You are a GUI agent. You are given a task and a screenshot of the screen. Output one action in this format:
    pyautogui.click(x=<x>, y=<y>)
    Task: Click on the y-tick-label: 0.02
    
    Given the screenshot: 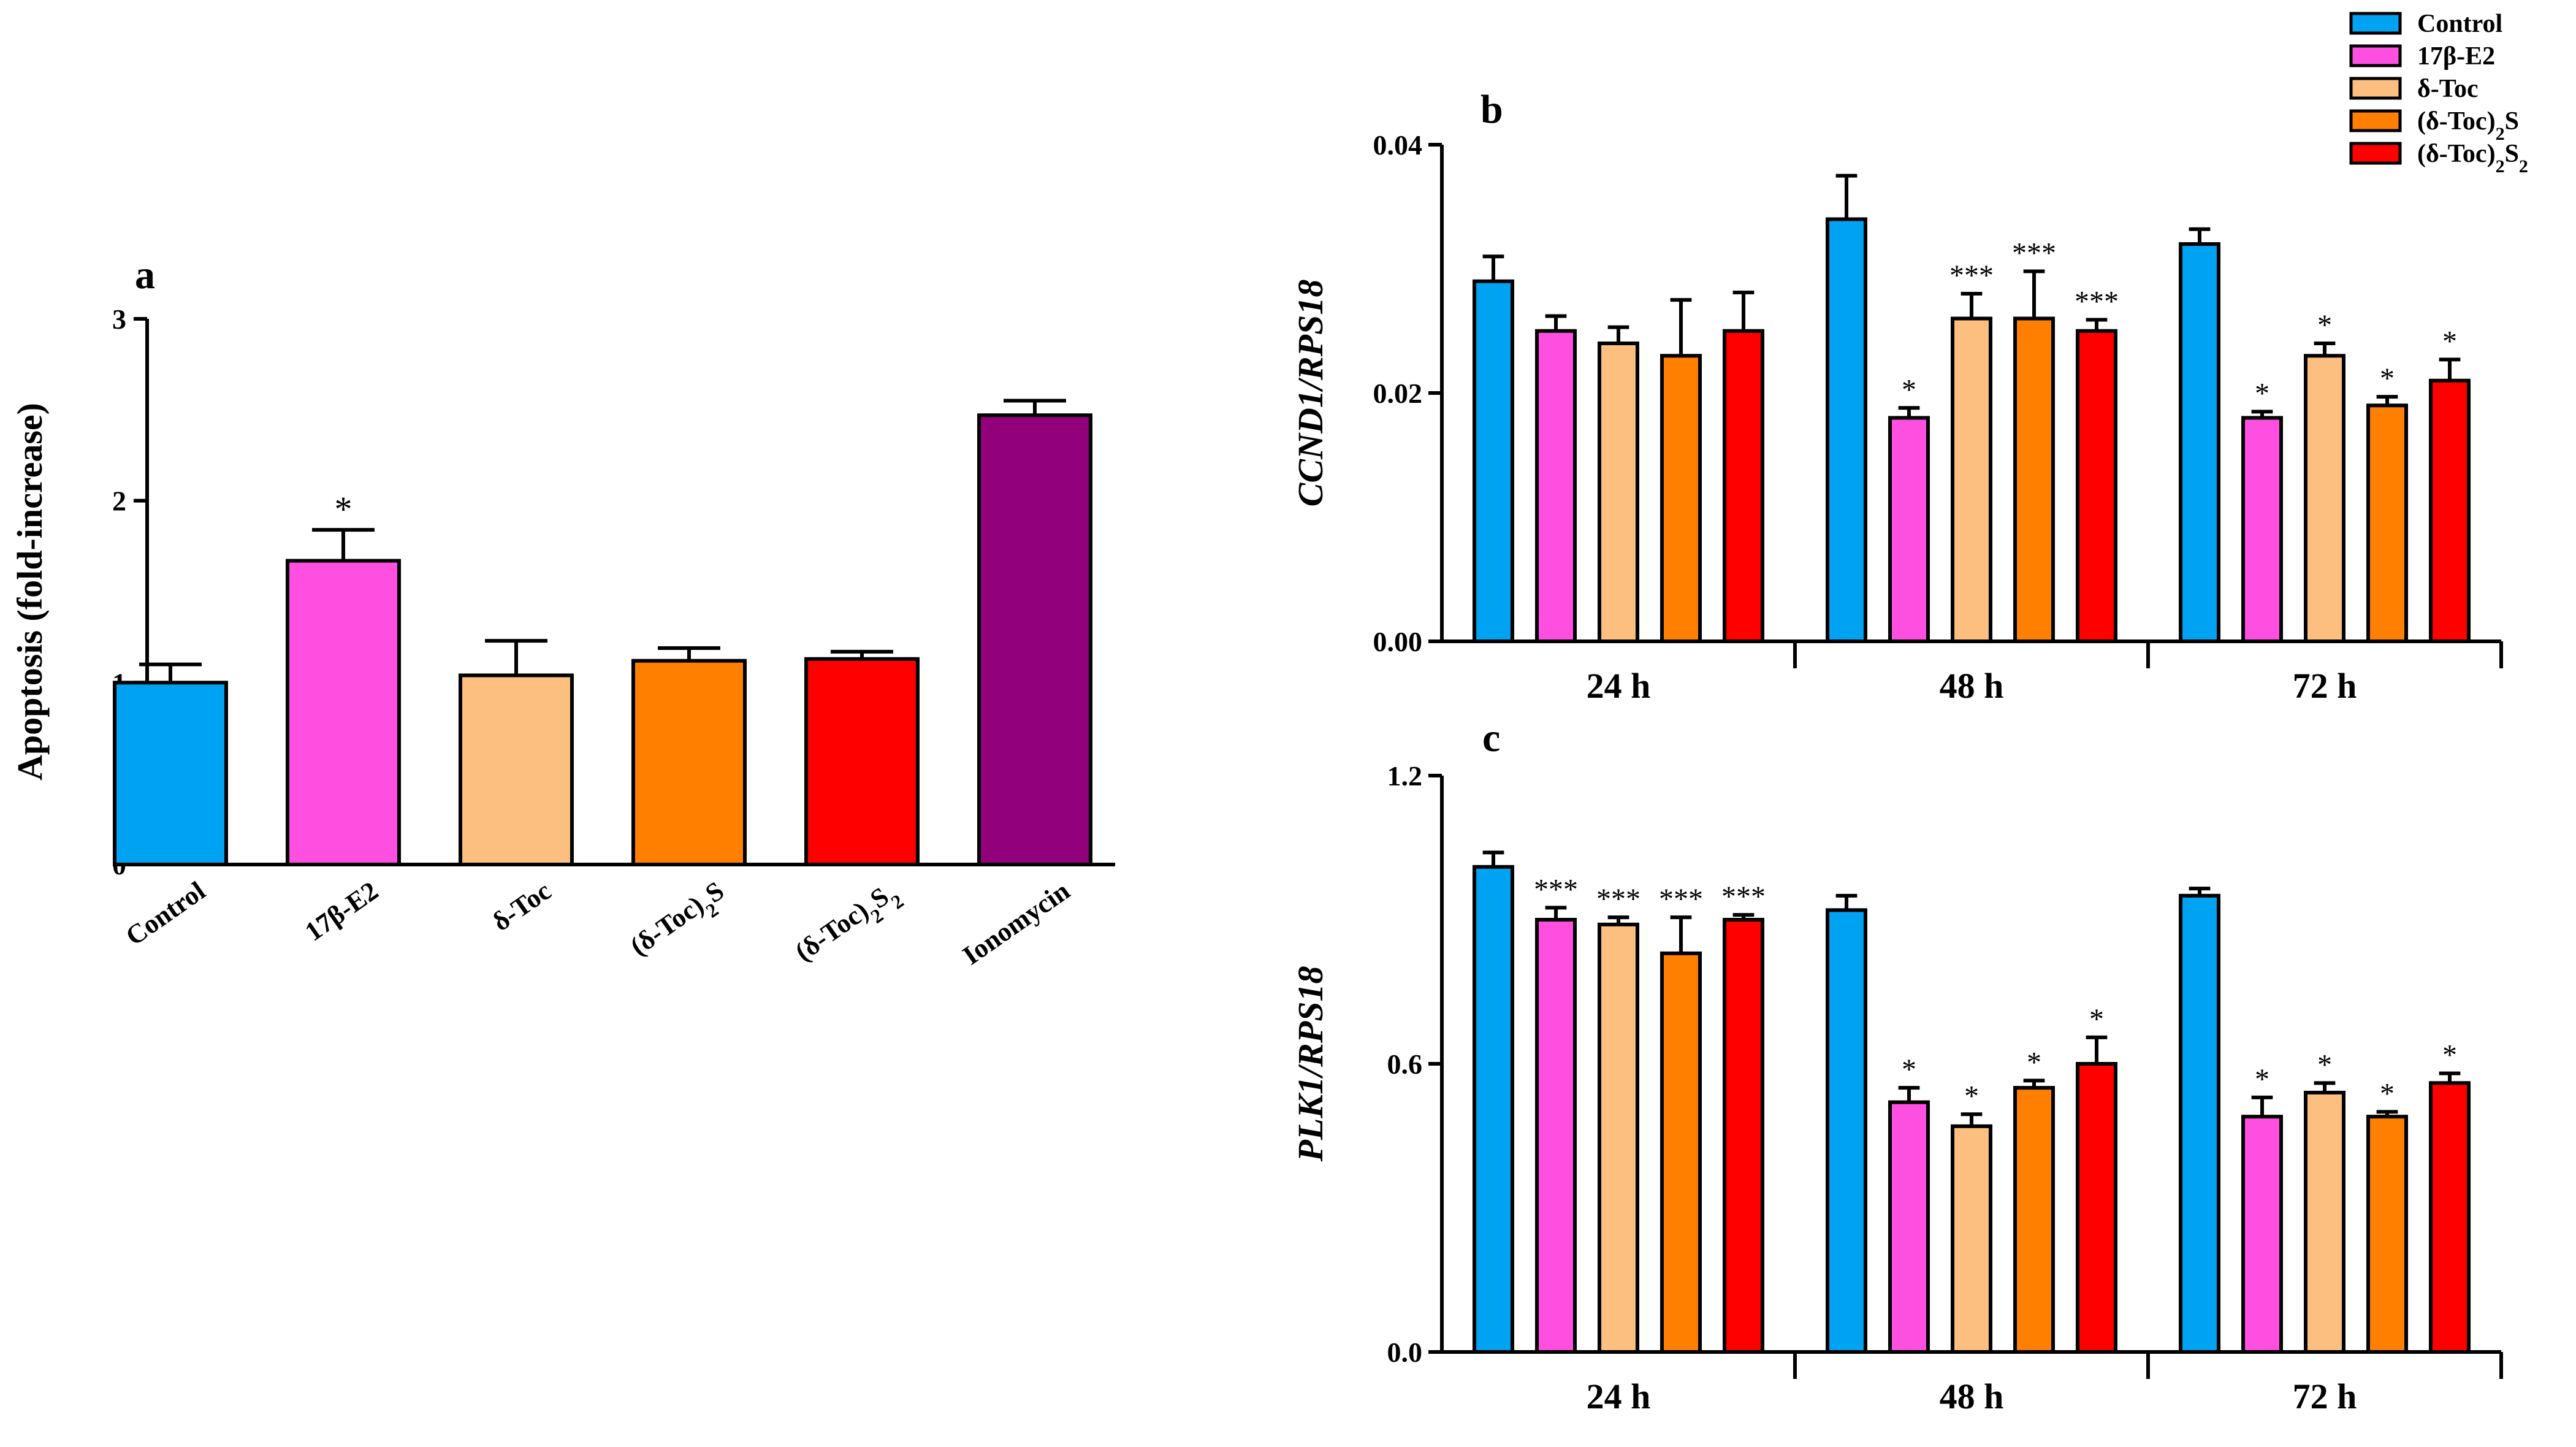 What is the action you would take?
    pyautogui.click(x=1398, y=393)
    